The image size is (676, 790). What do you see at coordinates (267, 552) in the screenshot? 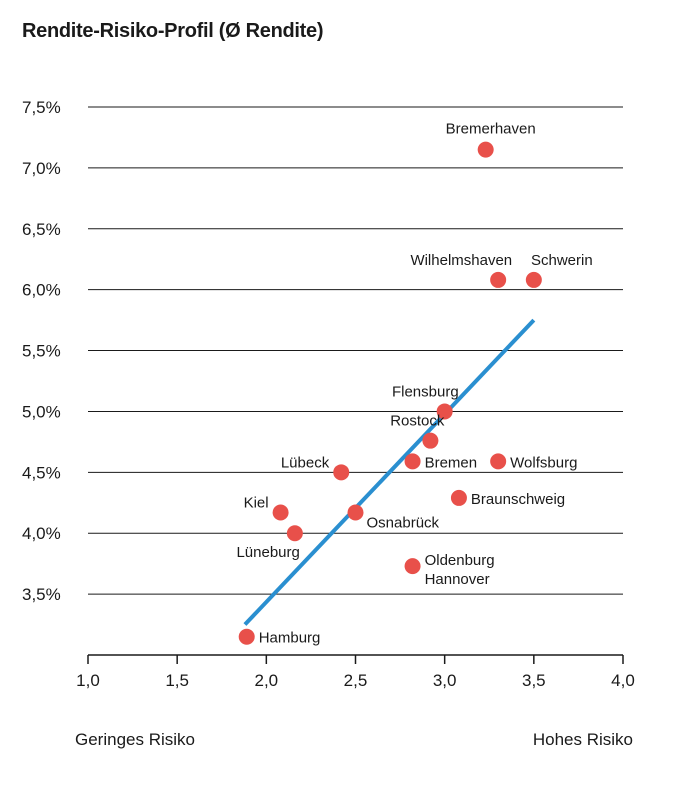
I see `point-label: Lüneburg` at bounding box center [267, 552].